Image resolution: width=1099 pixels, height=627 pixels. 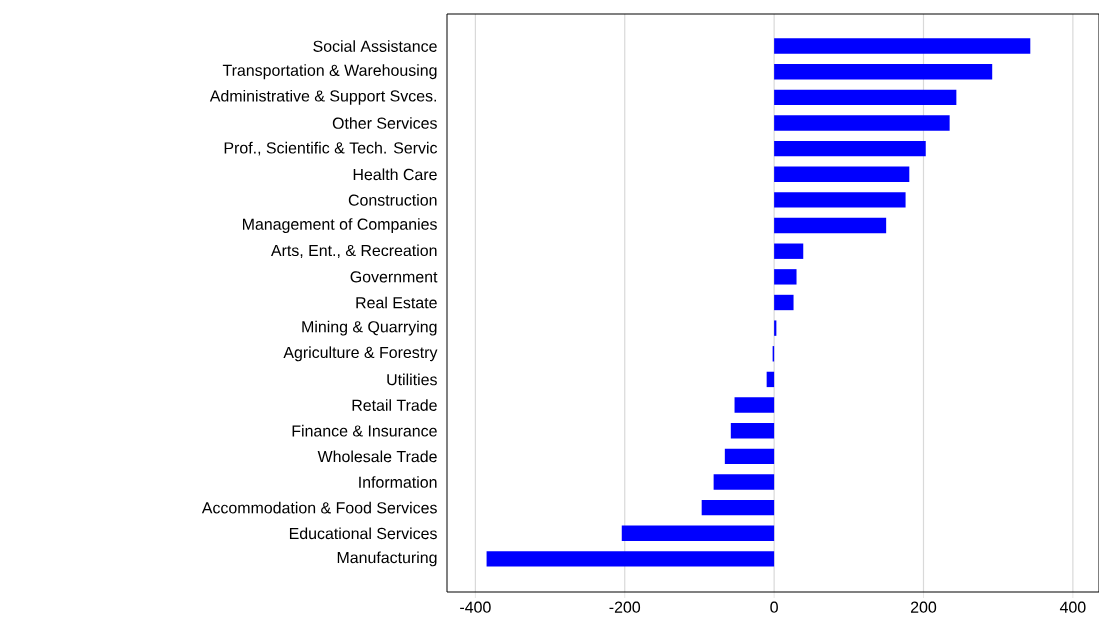 What do you see at coordinates (363, 533) in the screenshot?
I see `y-tick-label: Educational Services` at bounding box center [363, 533].